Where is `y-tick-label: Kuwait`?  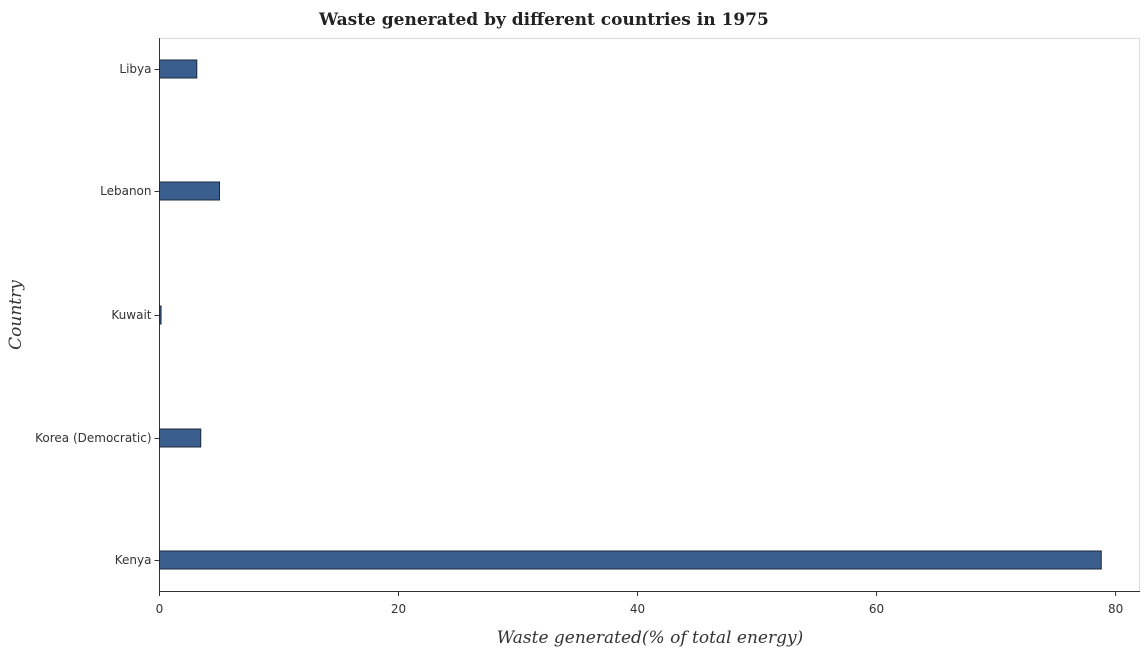
y-tick-label: Kuwait is located at coordinates (131, 315).